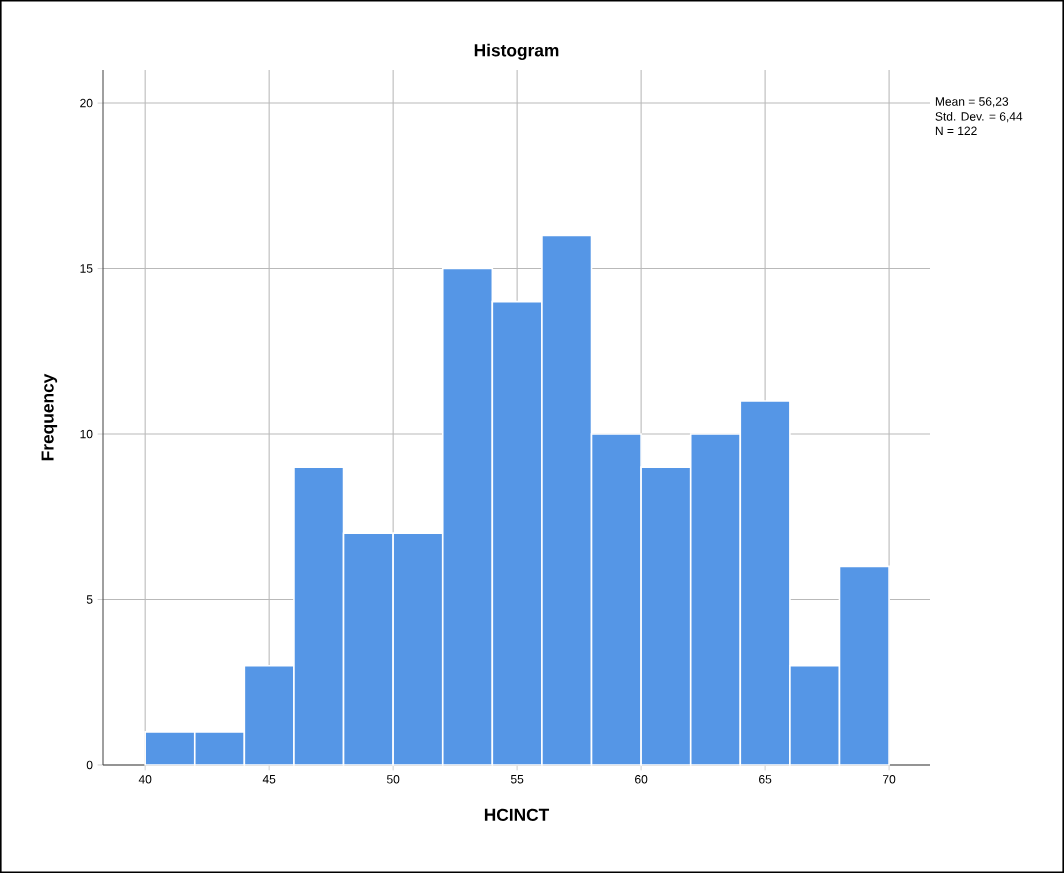 The width and height of the screenshot is (1064, 873). I want to click on text: Std. Dev. = 6,44, so click(979, 117).